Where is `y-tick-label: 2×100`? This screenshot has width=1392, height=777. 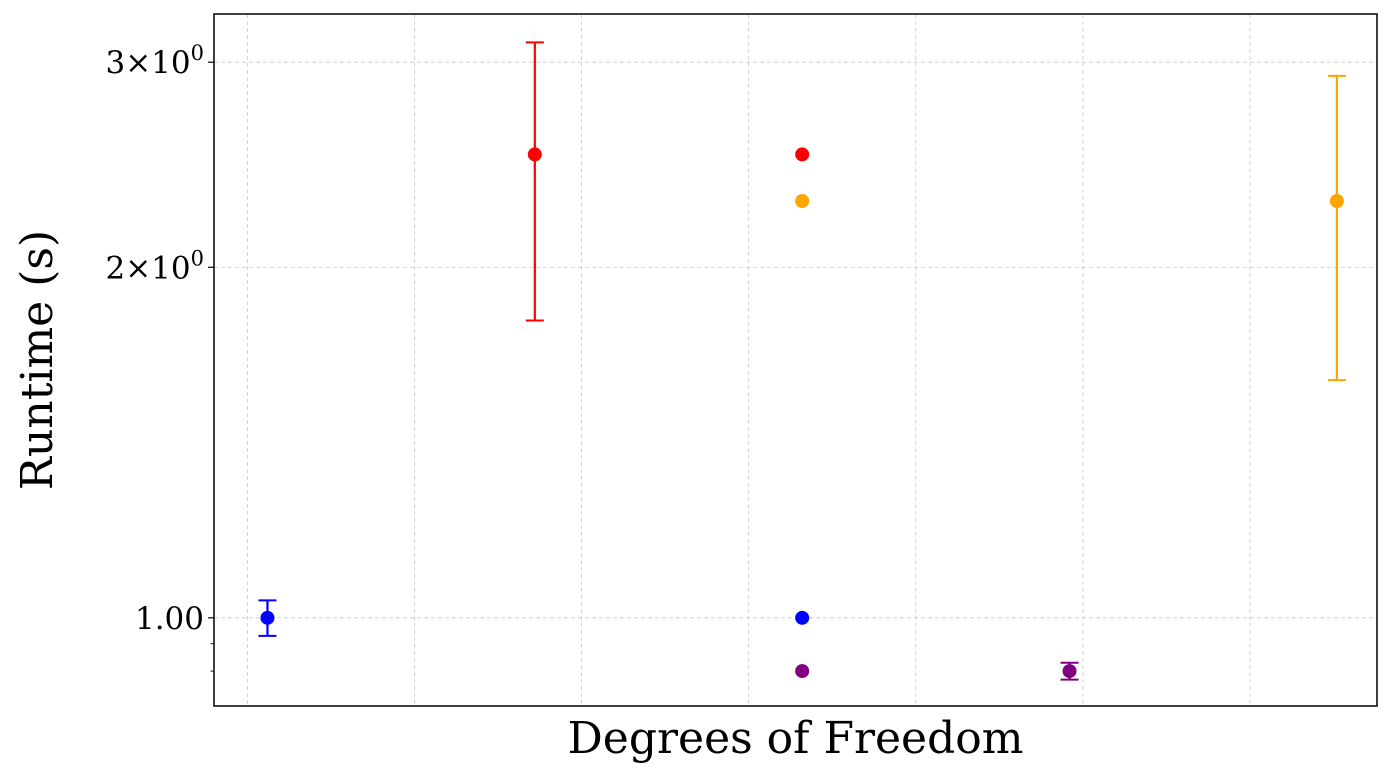 y-tick-label: 2×100 is located at coordinates (154, 266).